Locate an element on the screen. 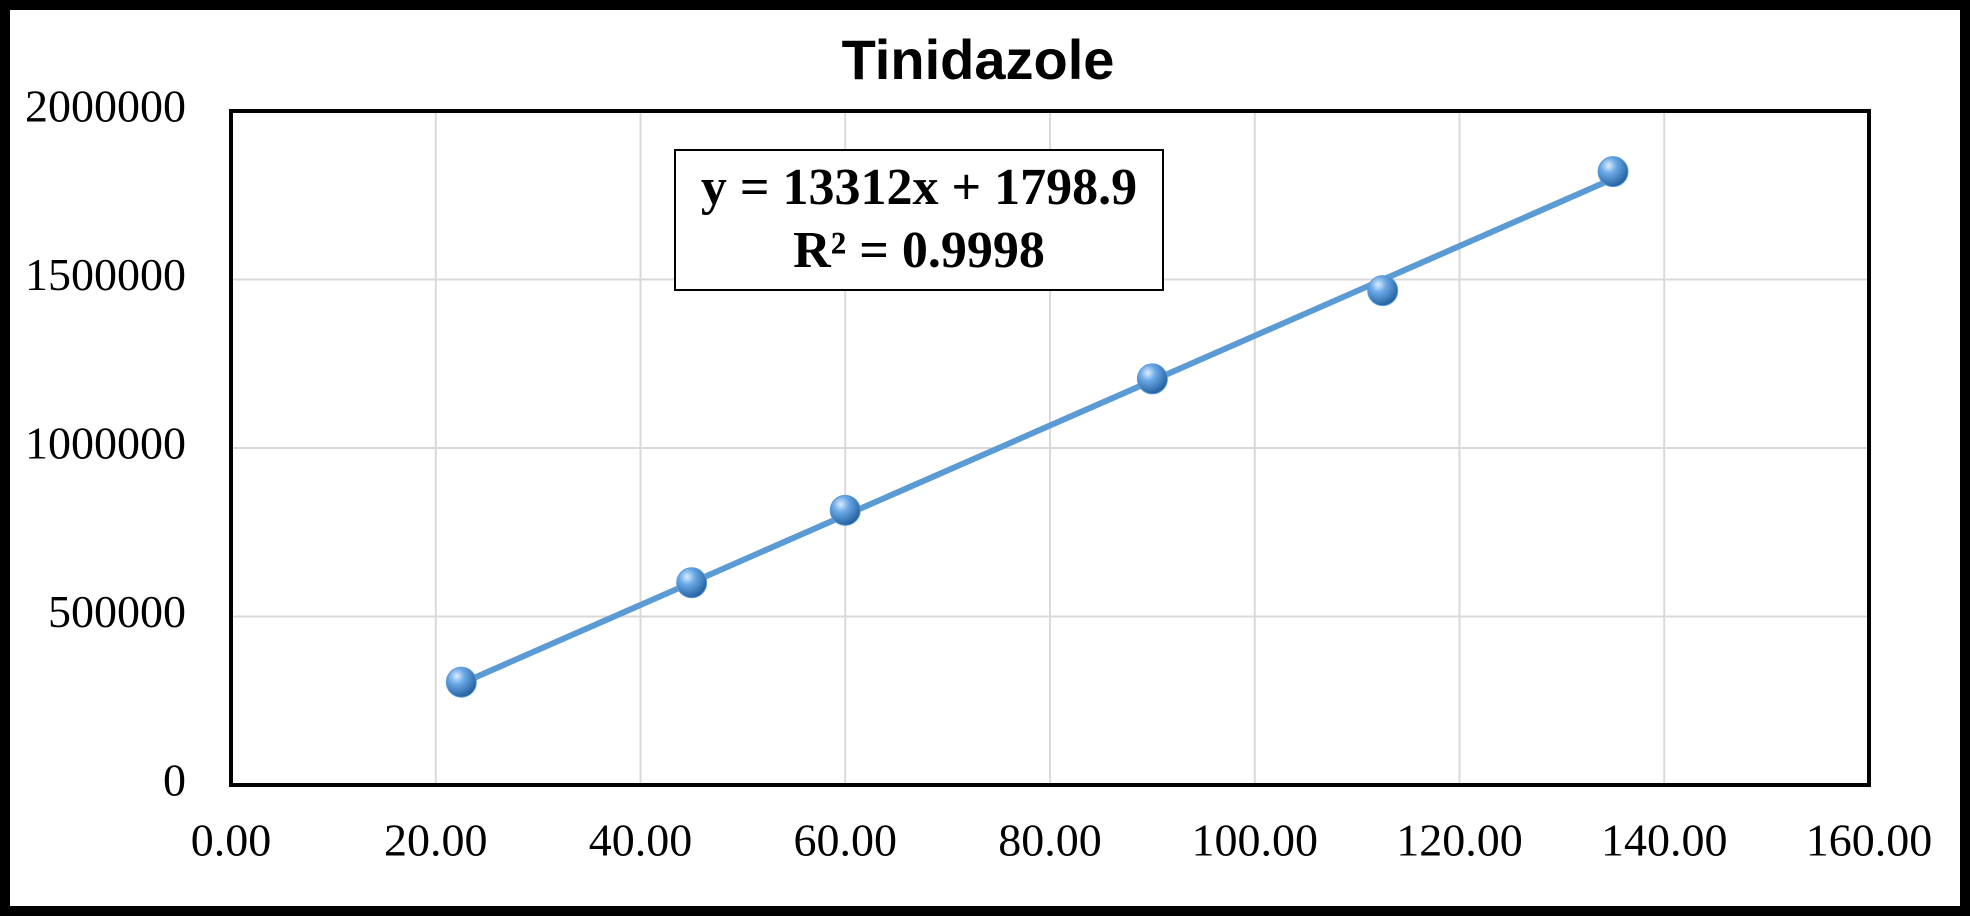  x-tick-label: 40.00 is located at coordinates (641, 840).